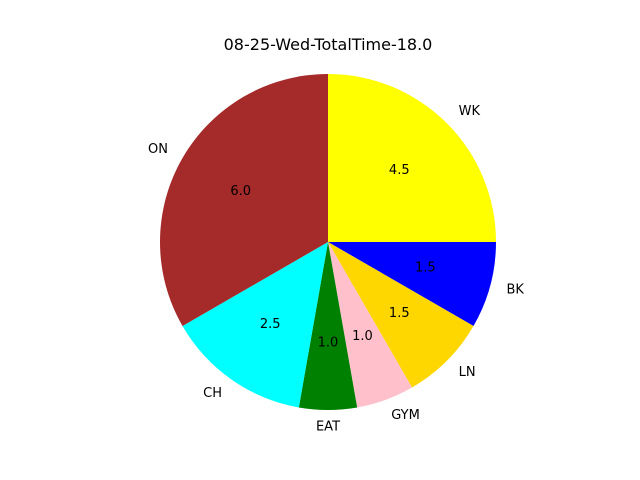 The height and width of the screenshot is (480, 640). Describe the element at coordinates (240, 191) in the screenshot. I see `slice-value-on: 6.0` at that location.